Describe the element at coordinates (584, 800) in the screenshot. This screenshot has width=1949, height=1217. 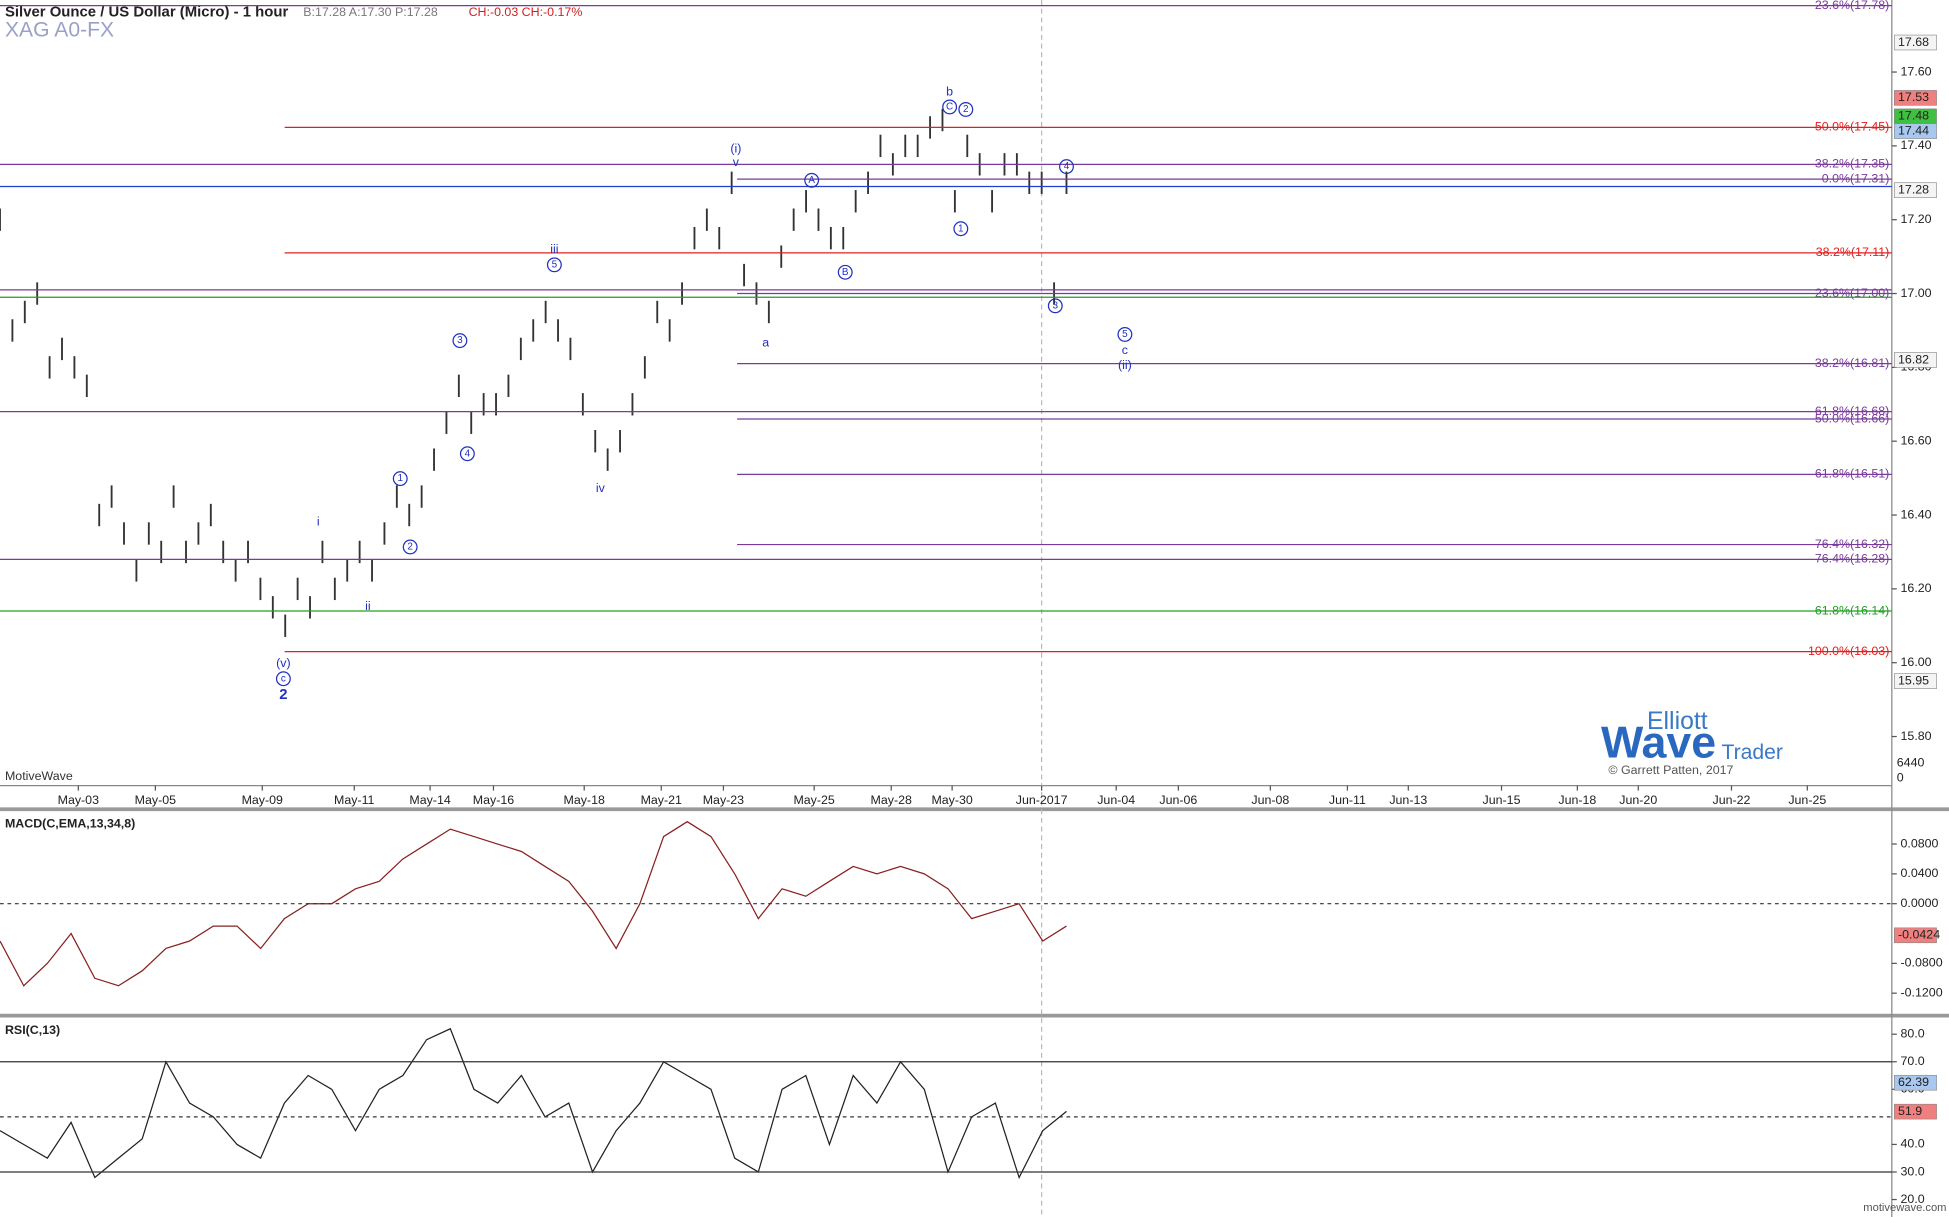
I see `date-label: May-18` at that location.